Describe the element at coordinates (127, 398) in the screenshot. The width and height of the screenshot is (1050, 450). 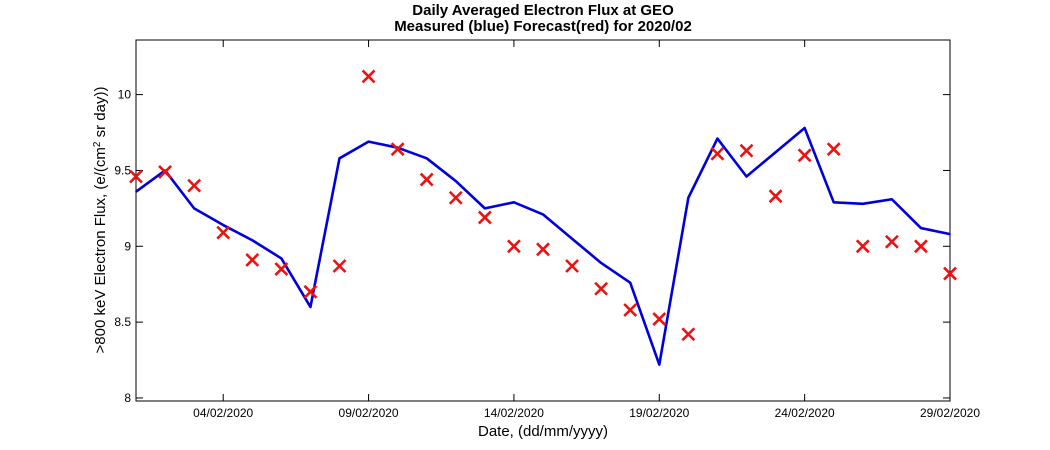
I see `y-tick-label: 8` at that location.